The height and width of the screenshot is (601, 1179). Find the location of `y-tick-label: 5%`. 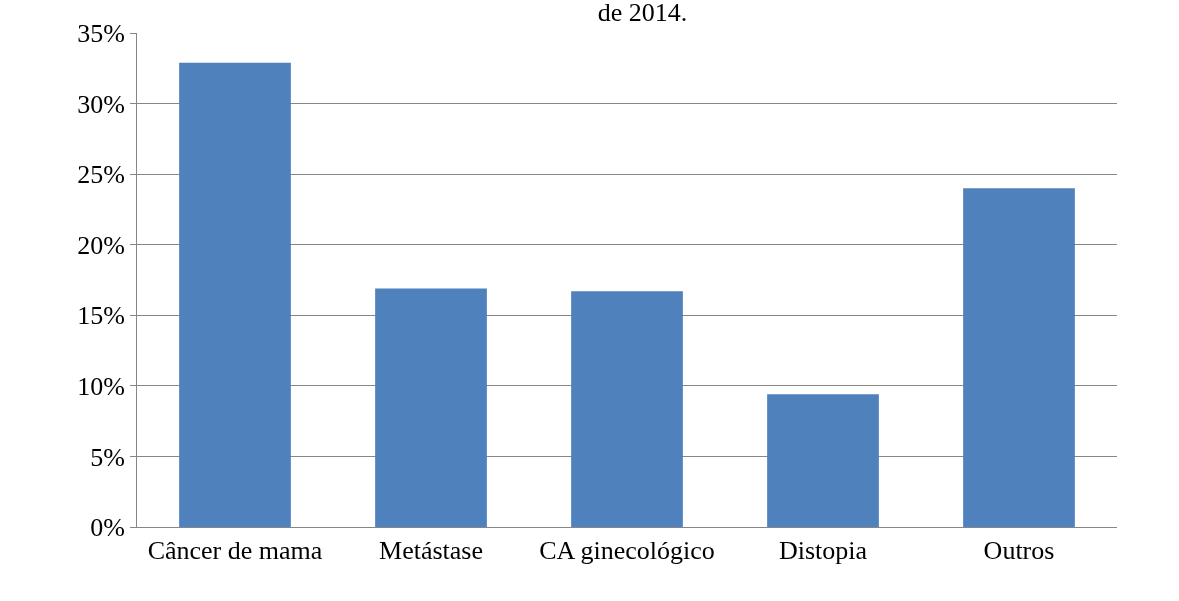

y-tick-label: 5% is located at coordinates (107, 457).